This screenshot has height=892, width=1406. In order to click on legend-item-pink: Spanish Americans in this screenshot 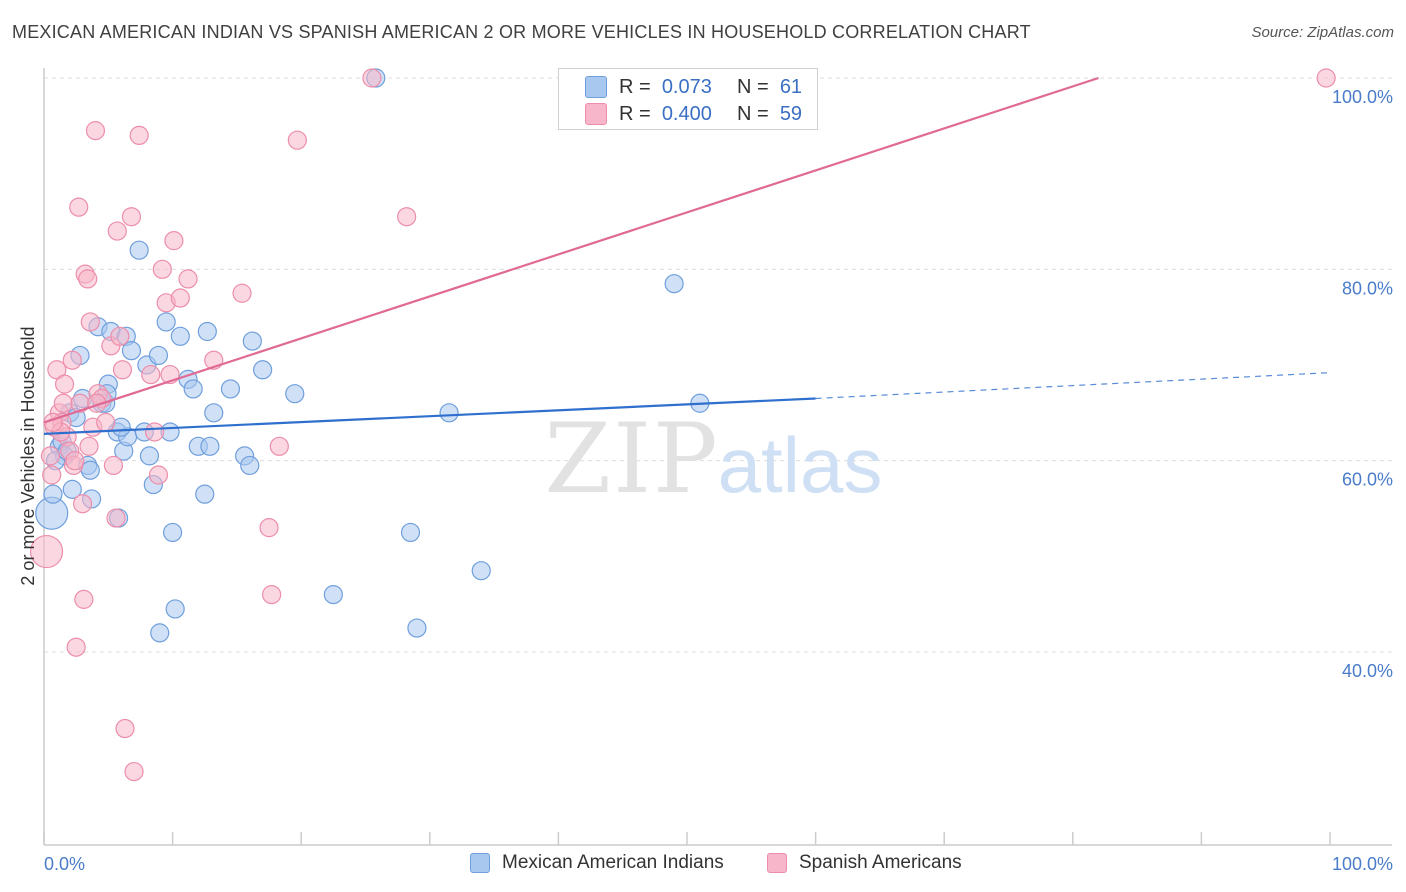, I will do `click(864, 863)`.